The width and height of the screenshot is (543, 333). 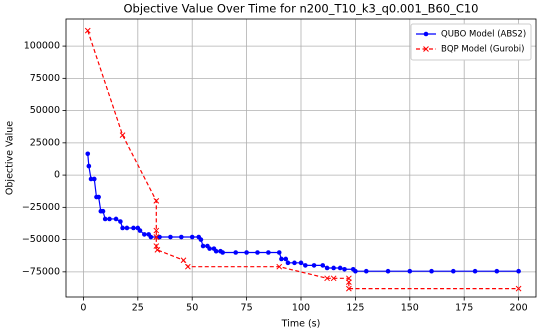 What do you see at coordinates (464, 308) in the screenshot?
I see `x-tick-label: 175` at bounding box center [464, 308].